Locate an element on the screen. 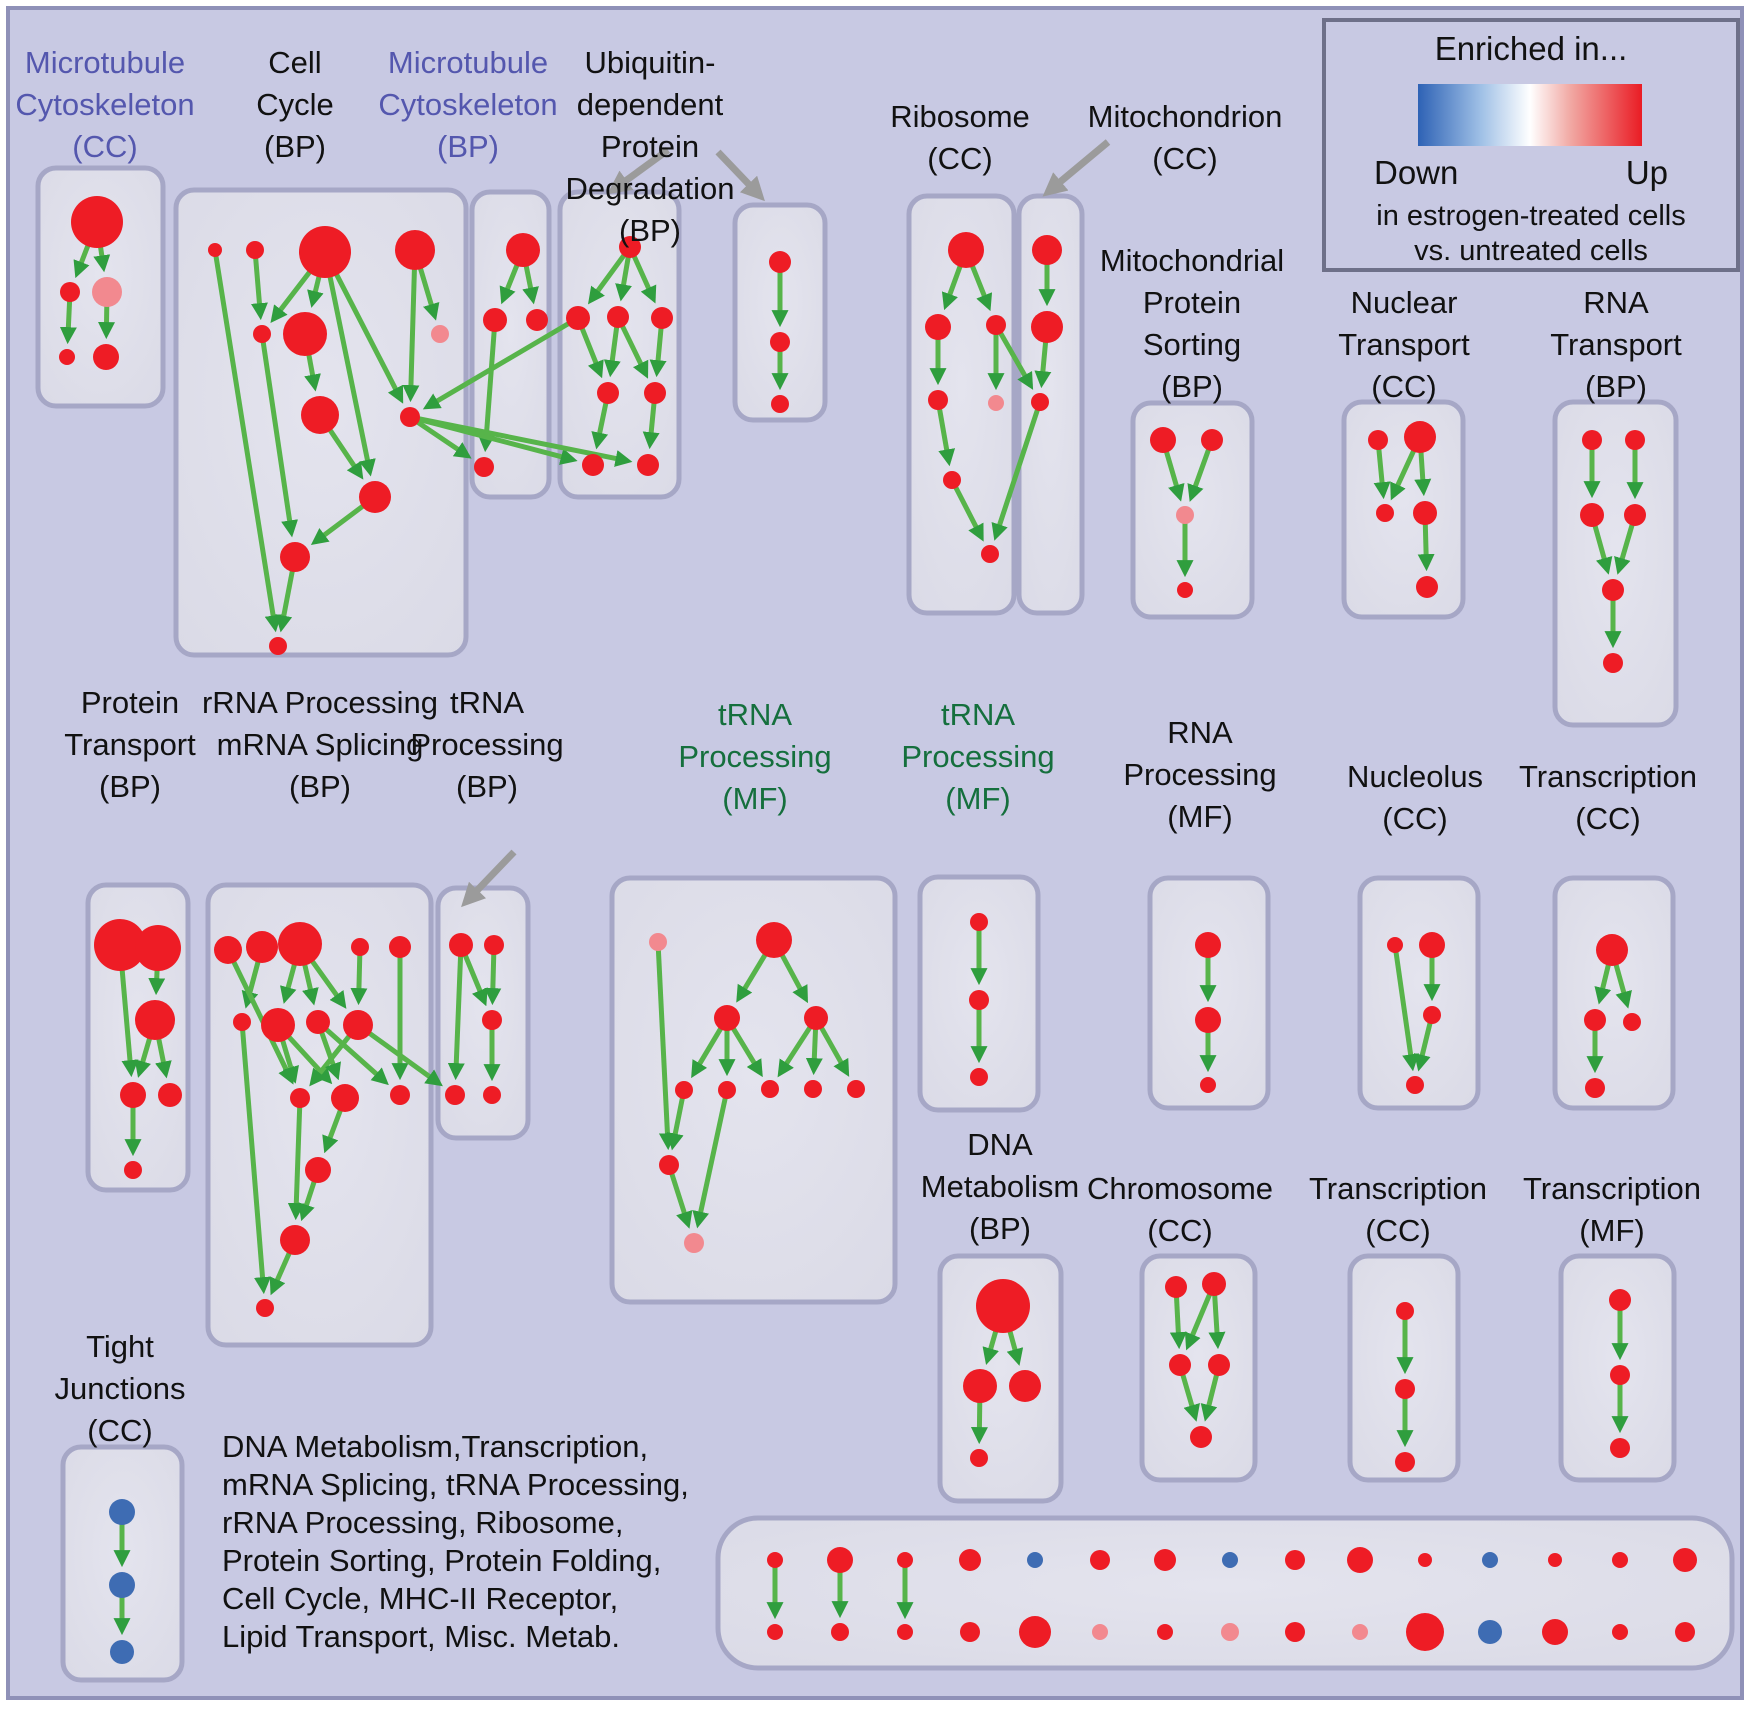 The height and width of the screenshot is (1715, 1750). cluster-label-protein-transport-bp: (BP) is located at coordinates (130, 786).